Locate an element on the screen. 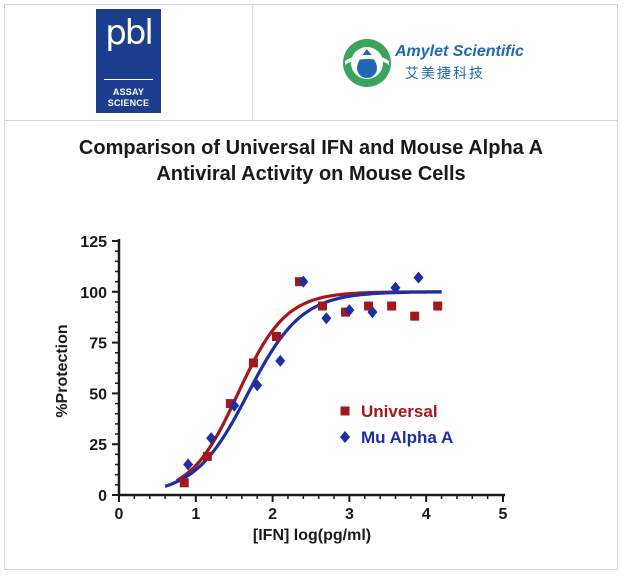 This screenshot has height=576, width=624. pbl-logo-rule is located at coordinates (128, 79).